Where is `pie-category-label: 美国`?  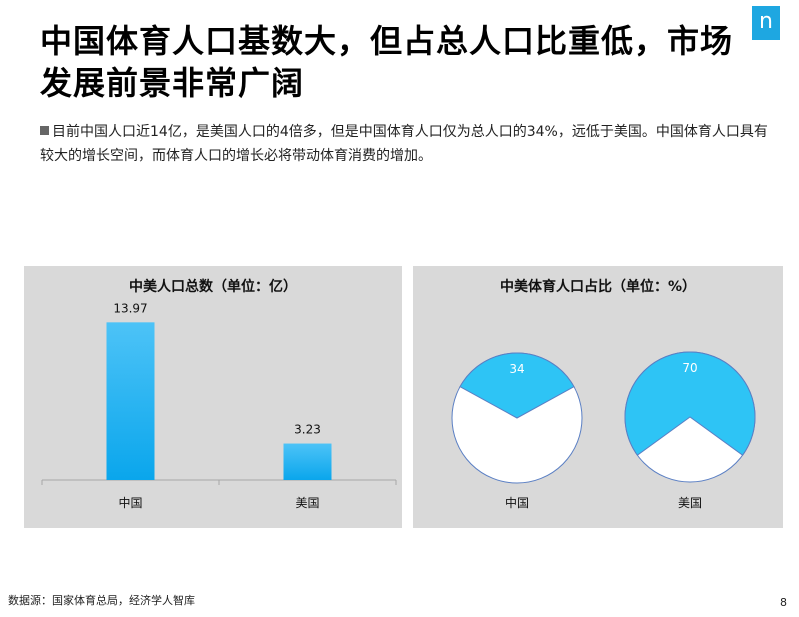
pie-category-label: 美国 is located at coordinates (690, 503).